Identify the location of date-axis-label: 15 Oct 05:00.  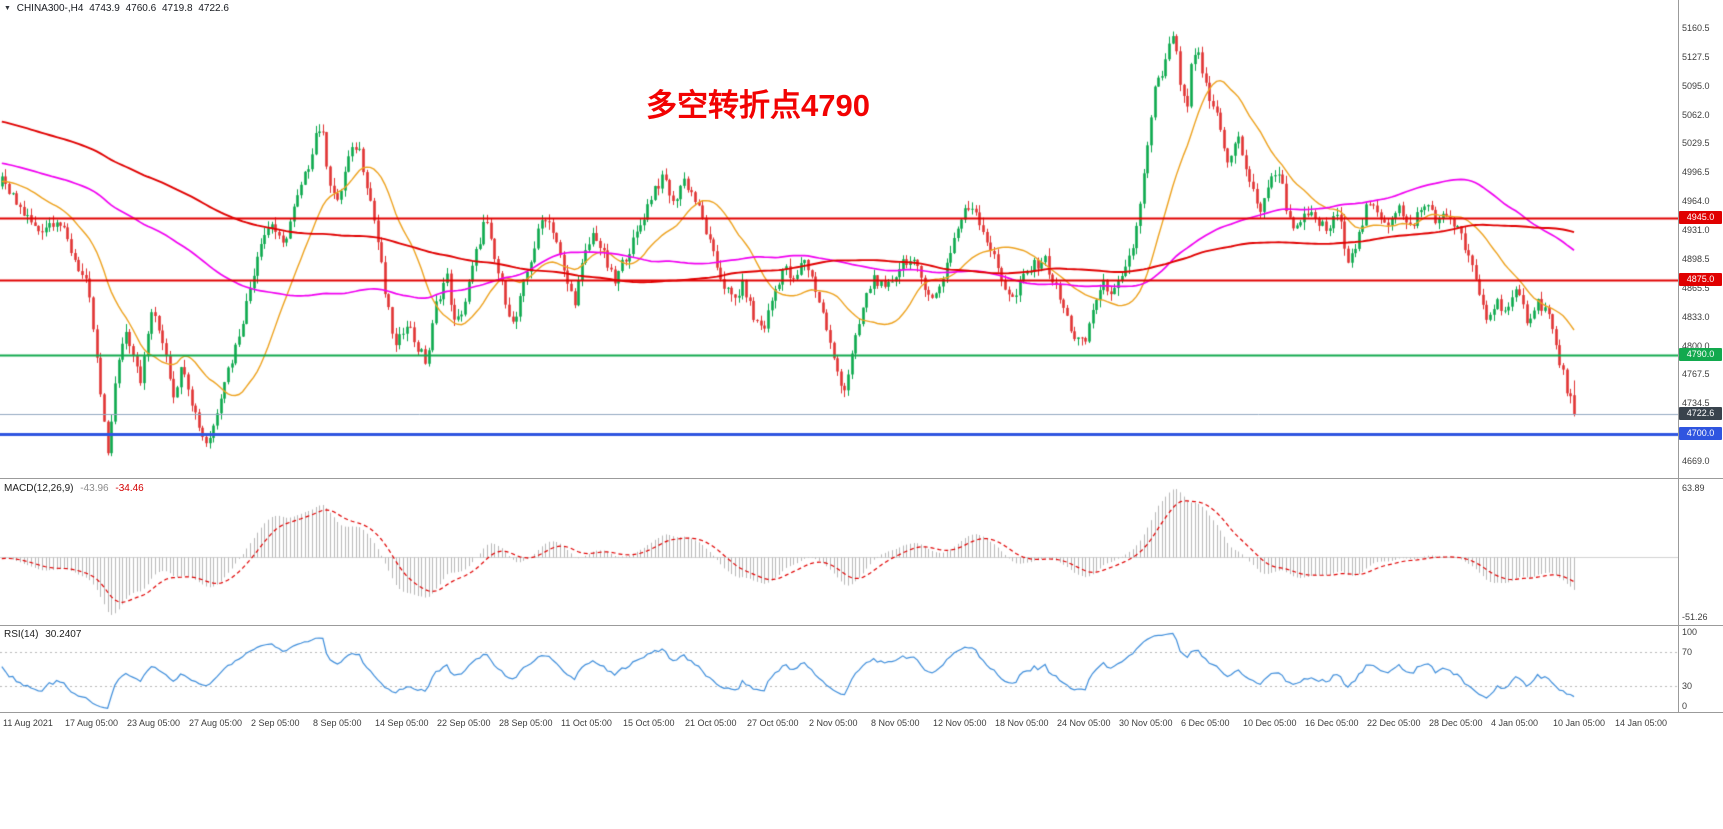
(649, 723).